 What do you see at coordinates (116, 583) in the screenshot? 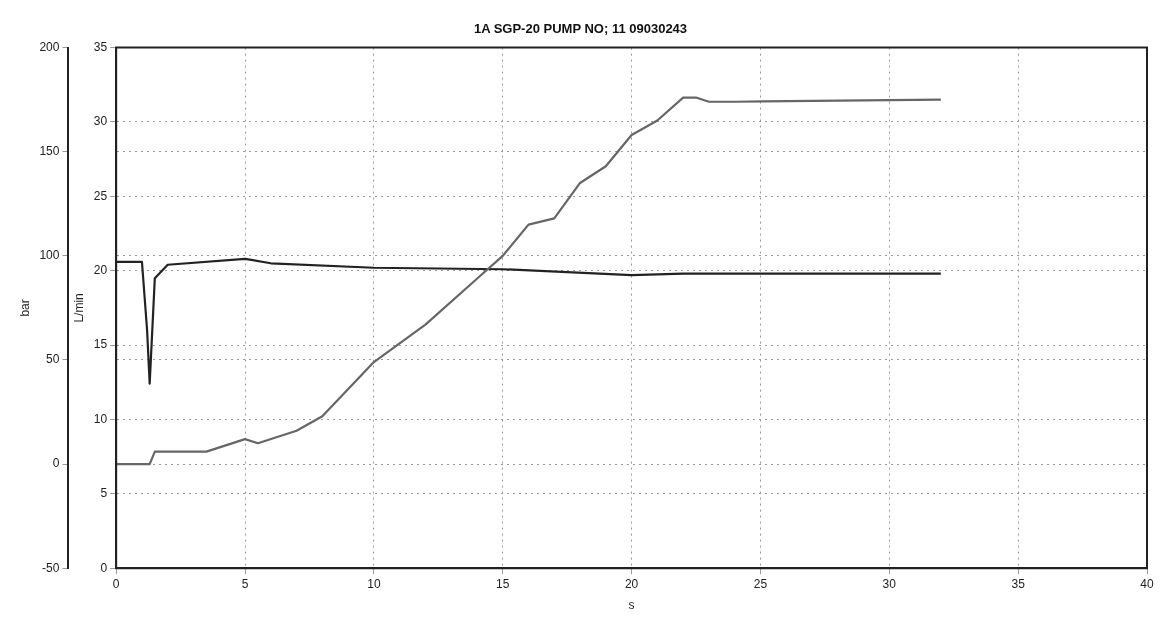
I see `x-tick-label: 0` at bounding box center [116, 583].